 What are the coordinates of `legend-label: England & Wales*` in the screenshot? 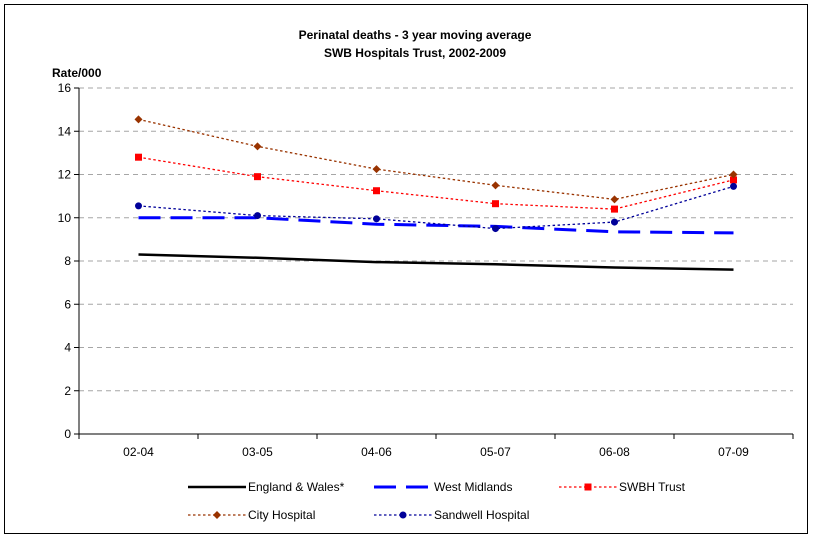 It's located at (296, 487).